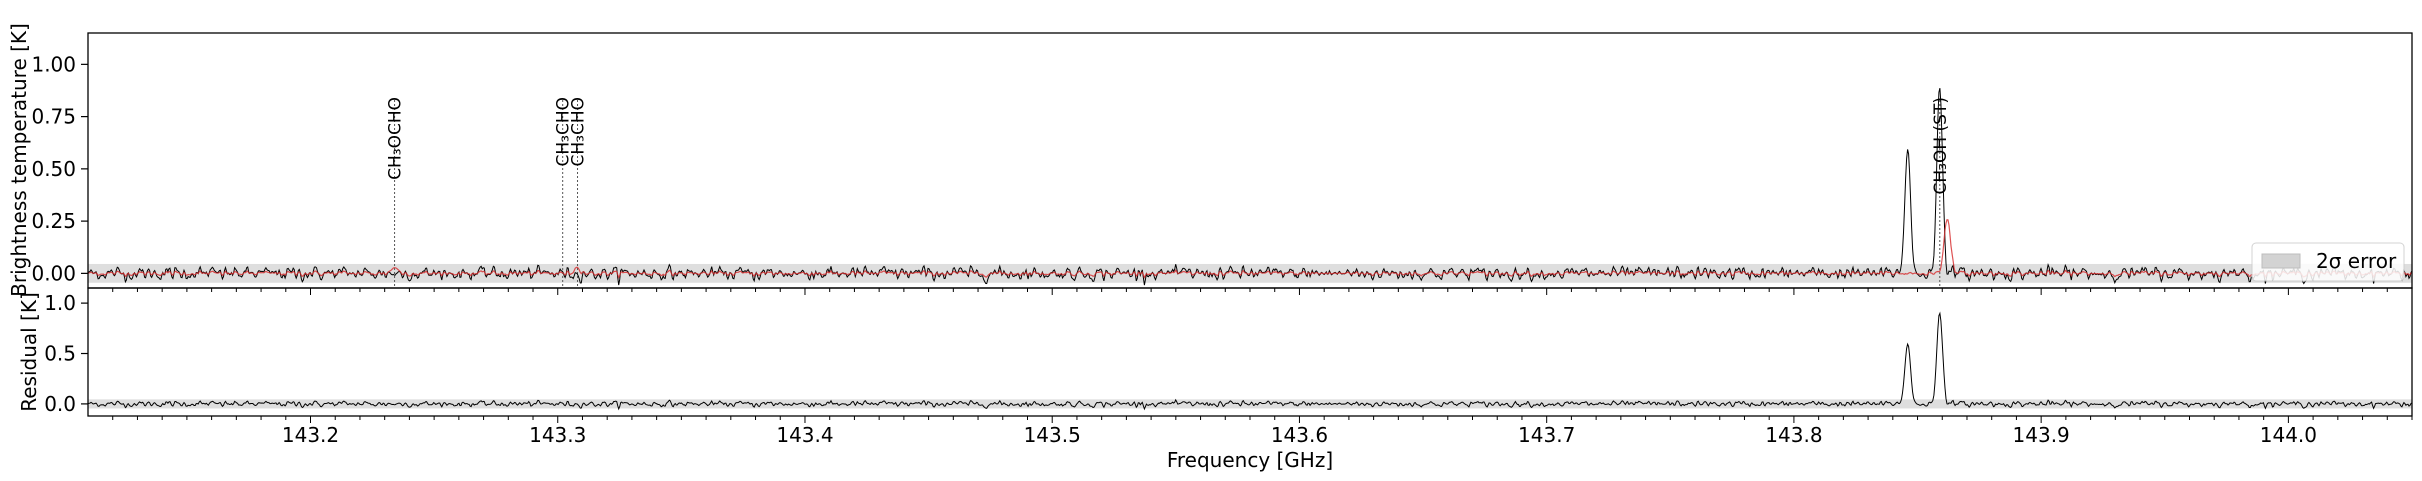  Describe the element at coordinates (60, 404) in the screenshot. I see `y-tick-label: 0.0` at that location.